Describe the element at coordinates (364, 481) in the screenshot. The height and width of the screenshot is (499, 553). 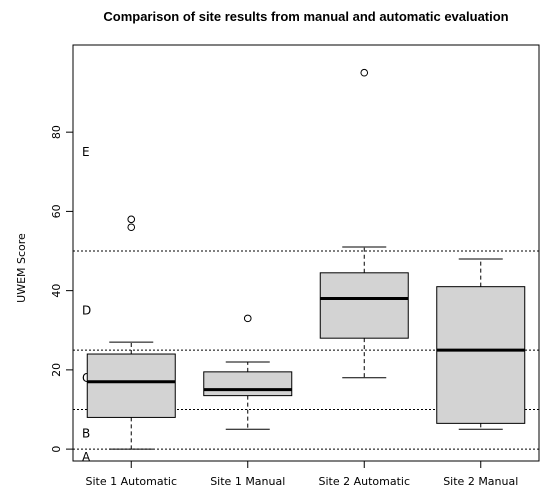
I see `x-tick-label: Site 2 Automatic` at that location.